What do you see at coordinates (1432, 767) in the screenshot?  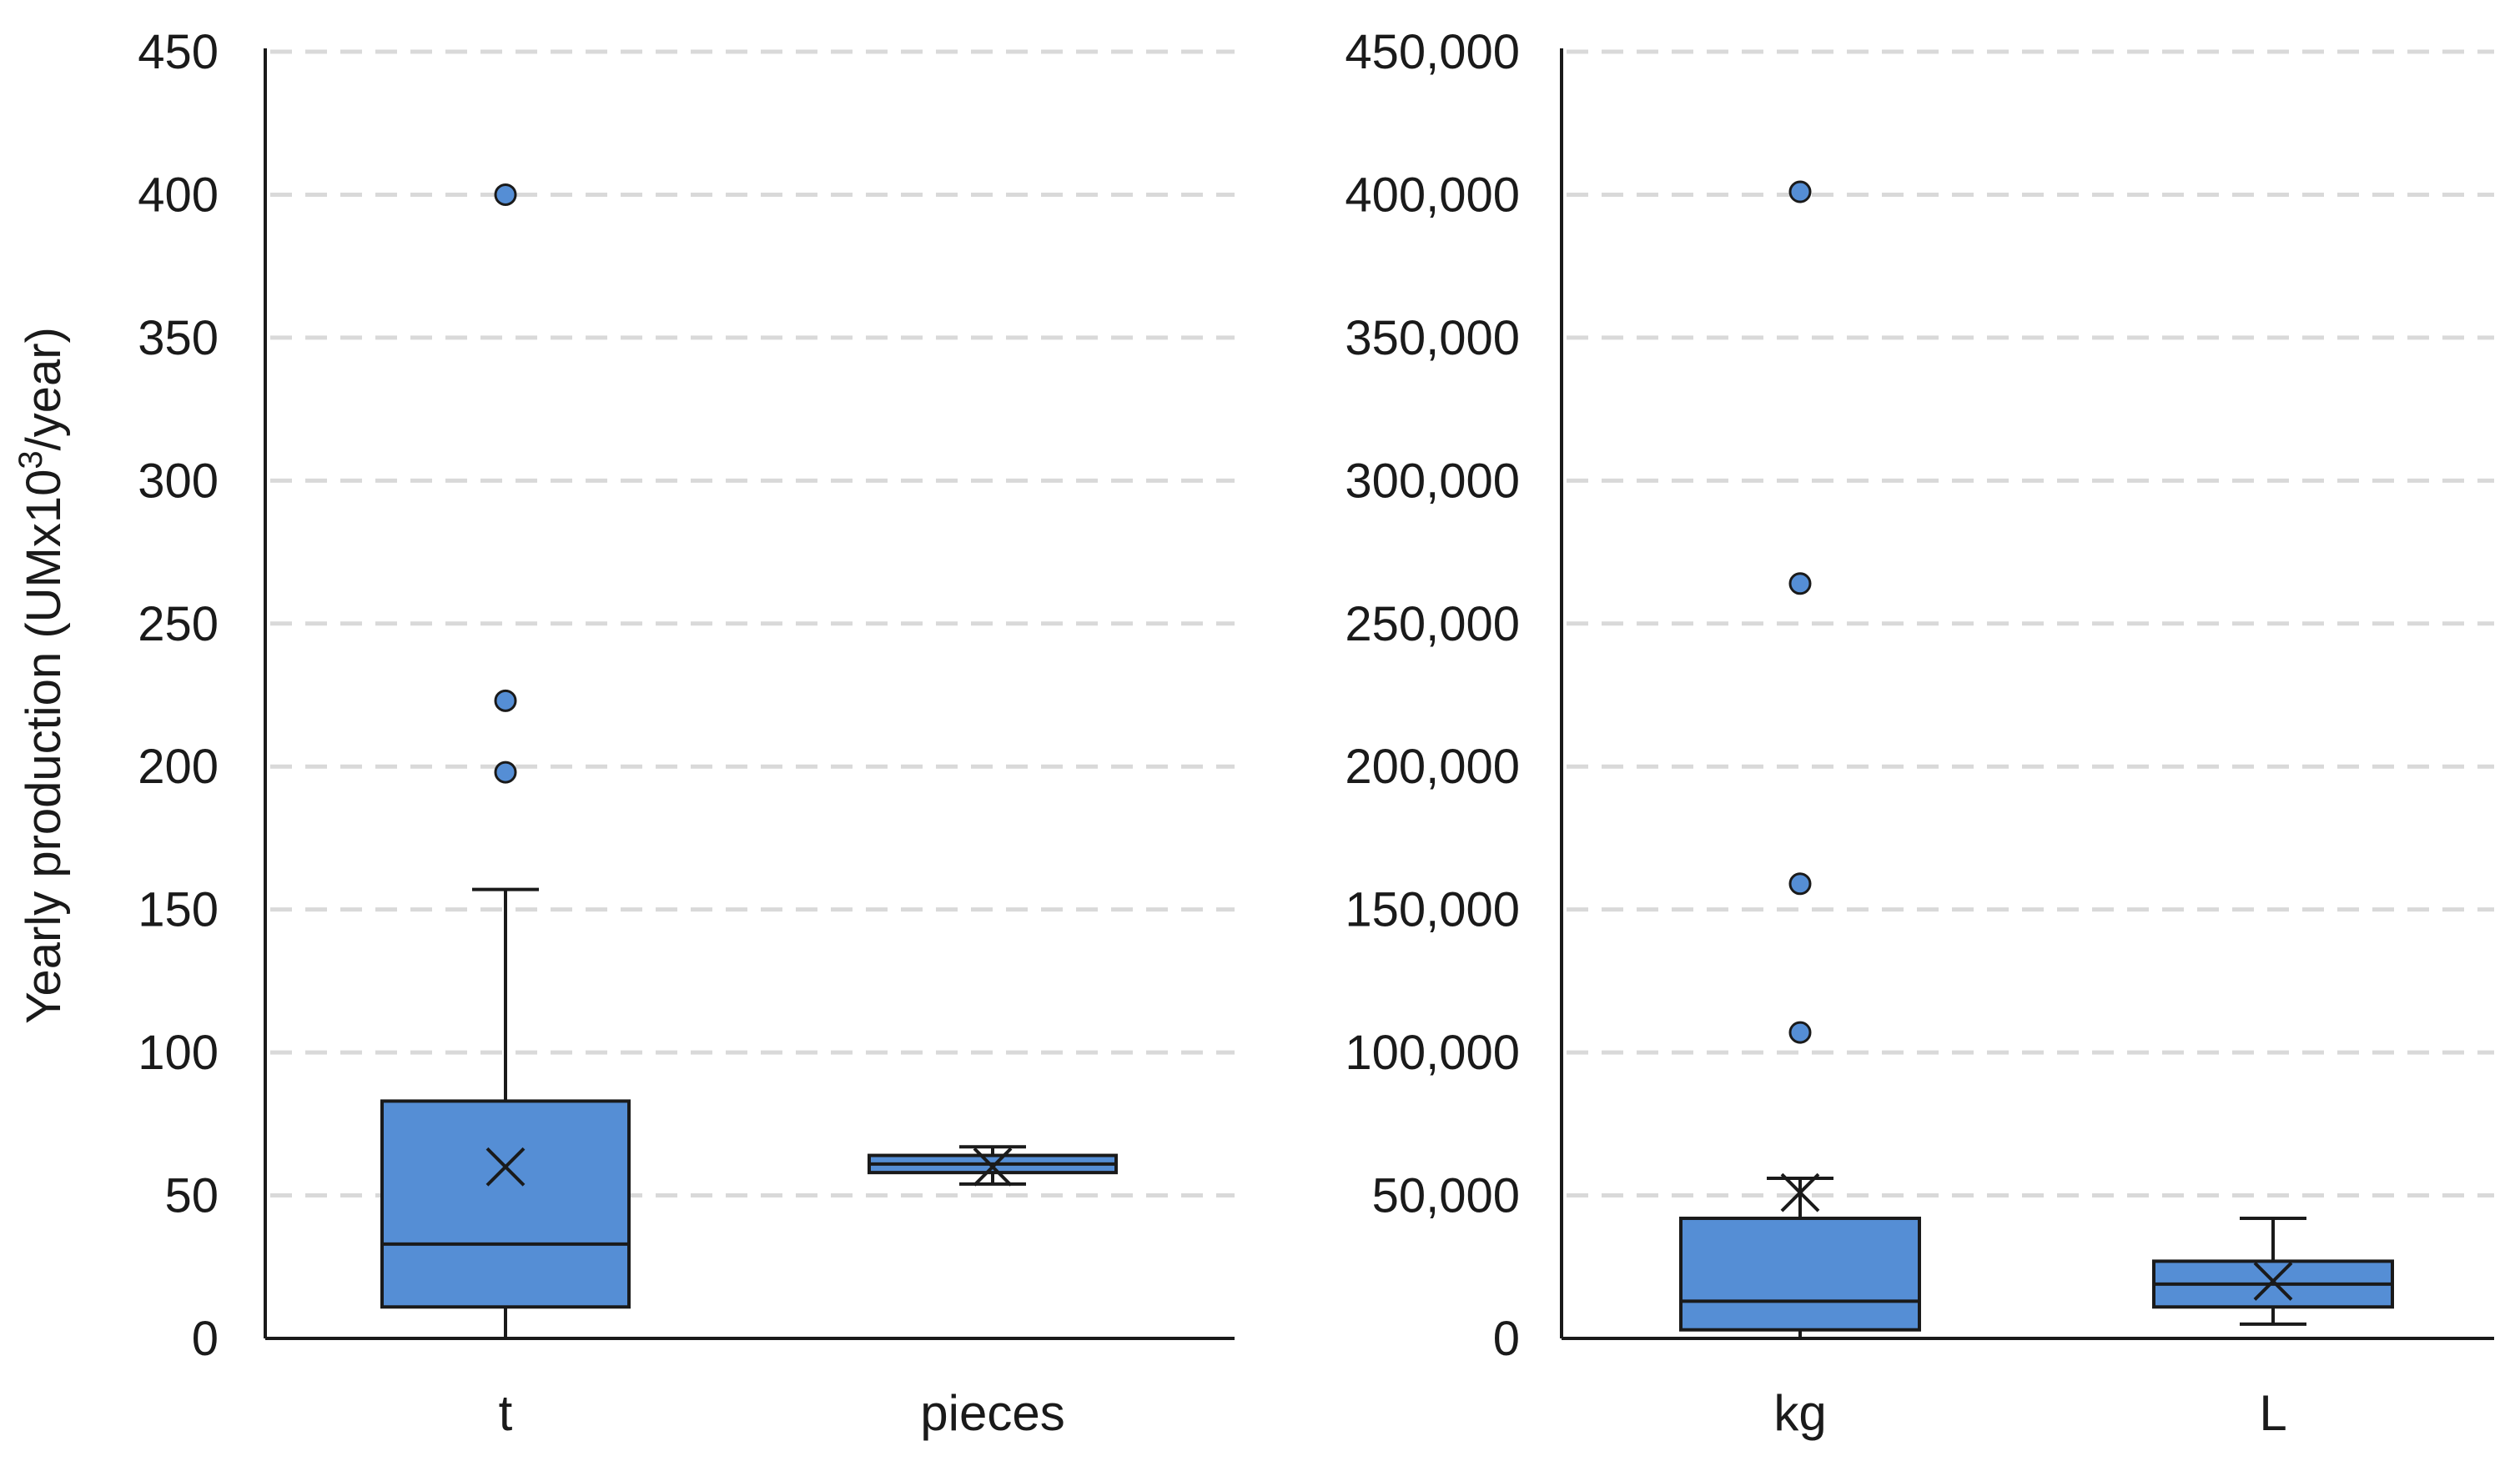 I see `y-tick-label: 200,000` at bounding box center [1432, 767].